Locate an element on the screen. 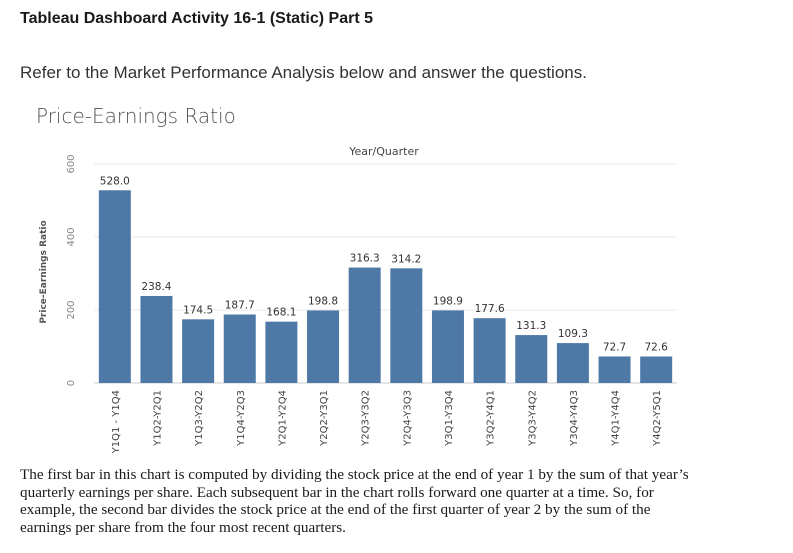 This screenshot has height=553, width=793. bar-value-label: 528.0 is located at coordinates (115, 181).